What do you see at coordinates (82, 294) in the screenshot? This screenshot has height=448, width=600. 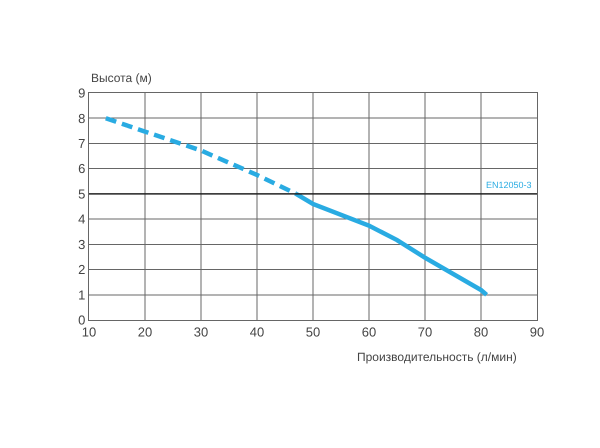 I see `y-tick-label: 1` at bounding box center [82, 294].